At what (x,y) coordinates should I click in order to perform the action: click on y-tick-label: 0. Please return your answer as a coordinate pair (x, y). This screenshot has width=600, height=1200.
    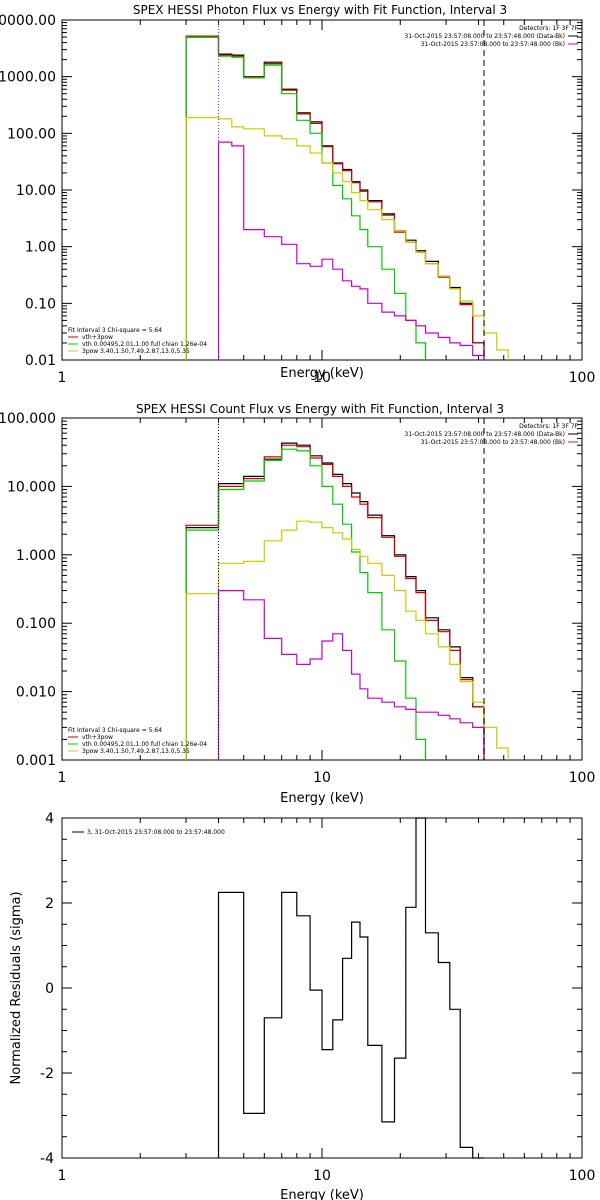
    Looking at the image, I should click on (49, 989).